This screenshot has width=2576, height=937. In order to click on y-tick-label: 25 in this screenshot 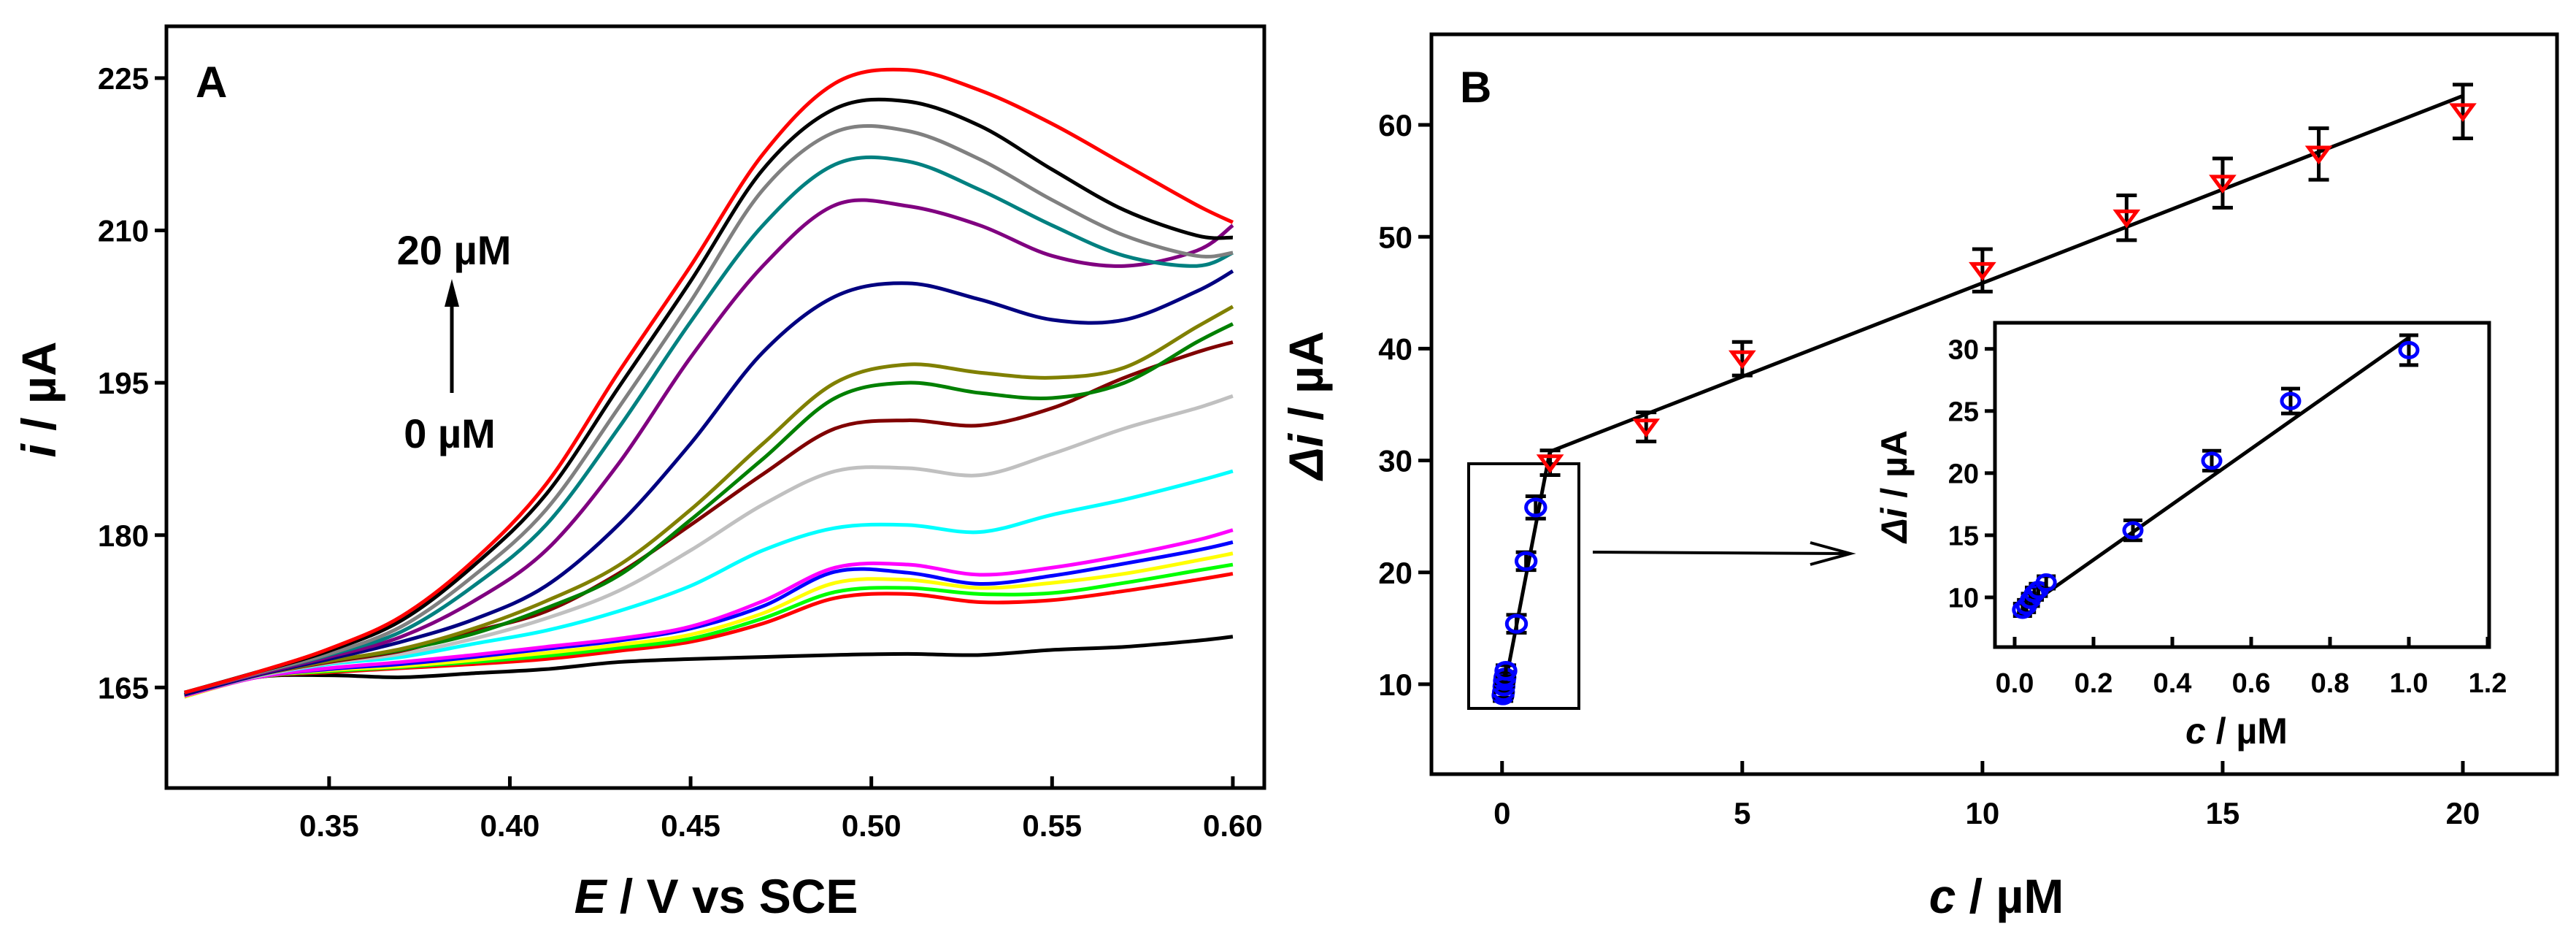, I will do `click(1963, 412)`.